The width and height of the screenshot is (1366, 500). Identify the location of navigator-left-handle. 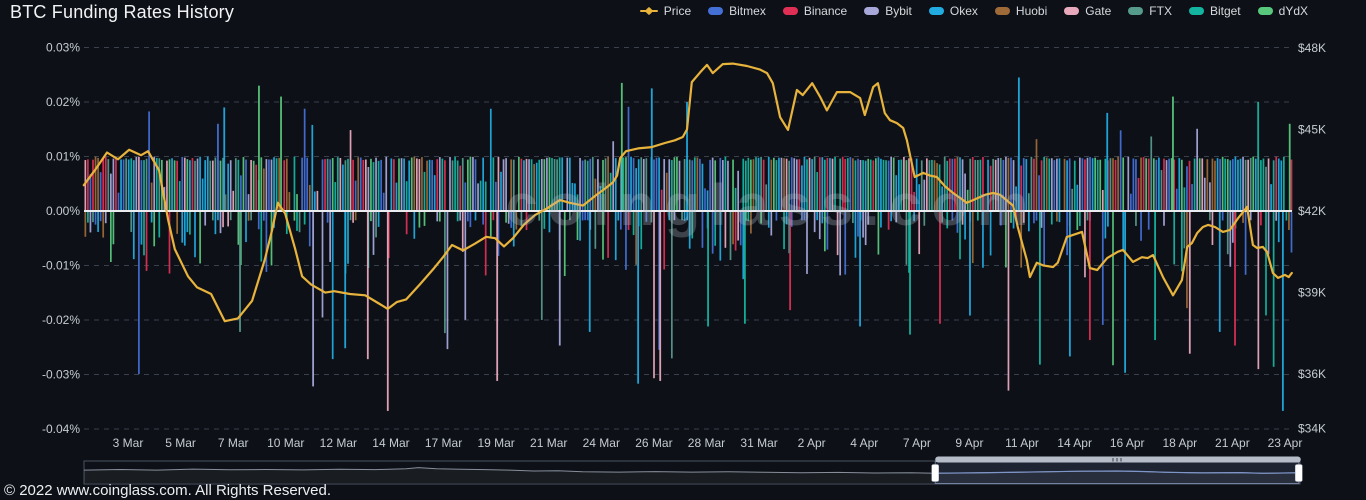
(935, 473).